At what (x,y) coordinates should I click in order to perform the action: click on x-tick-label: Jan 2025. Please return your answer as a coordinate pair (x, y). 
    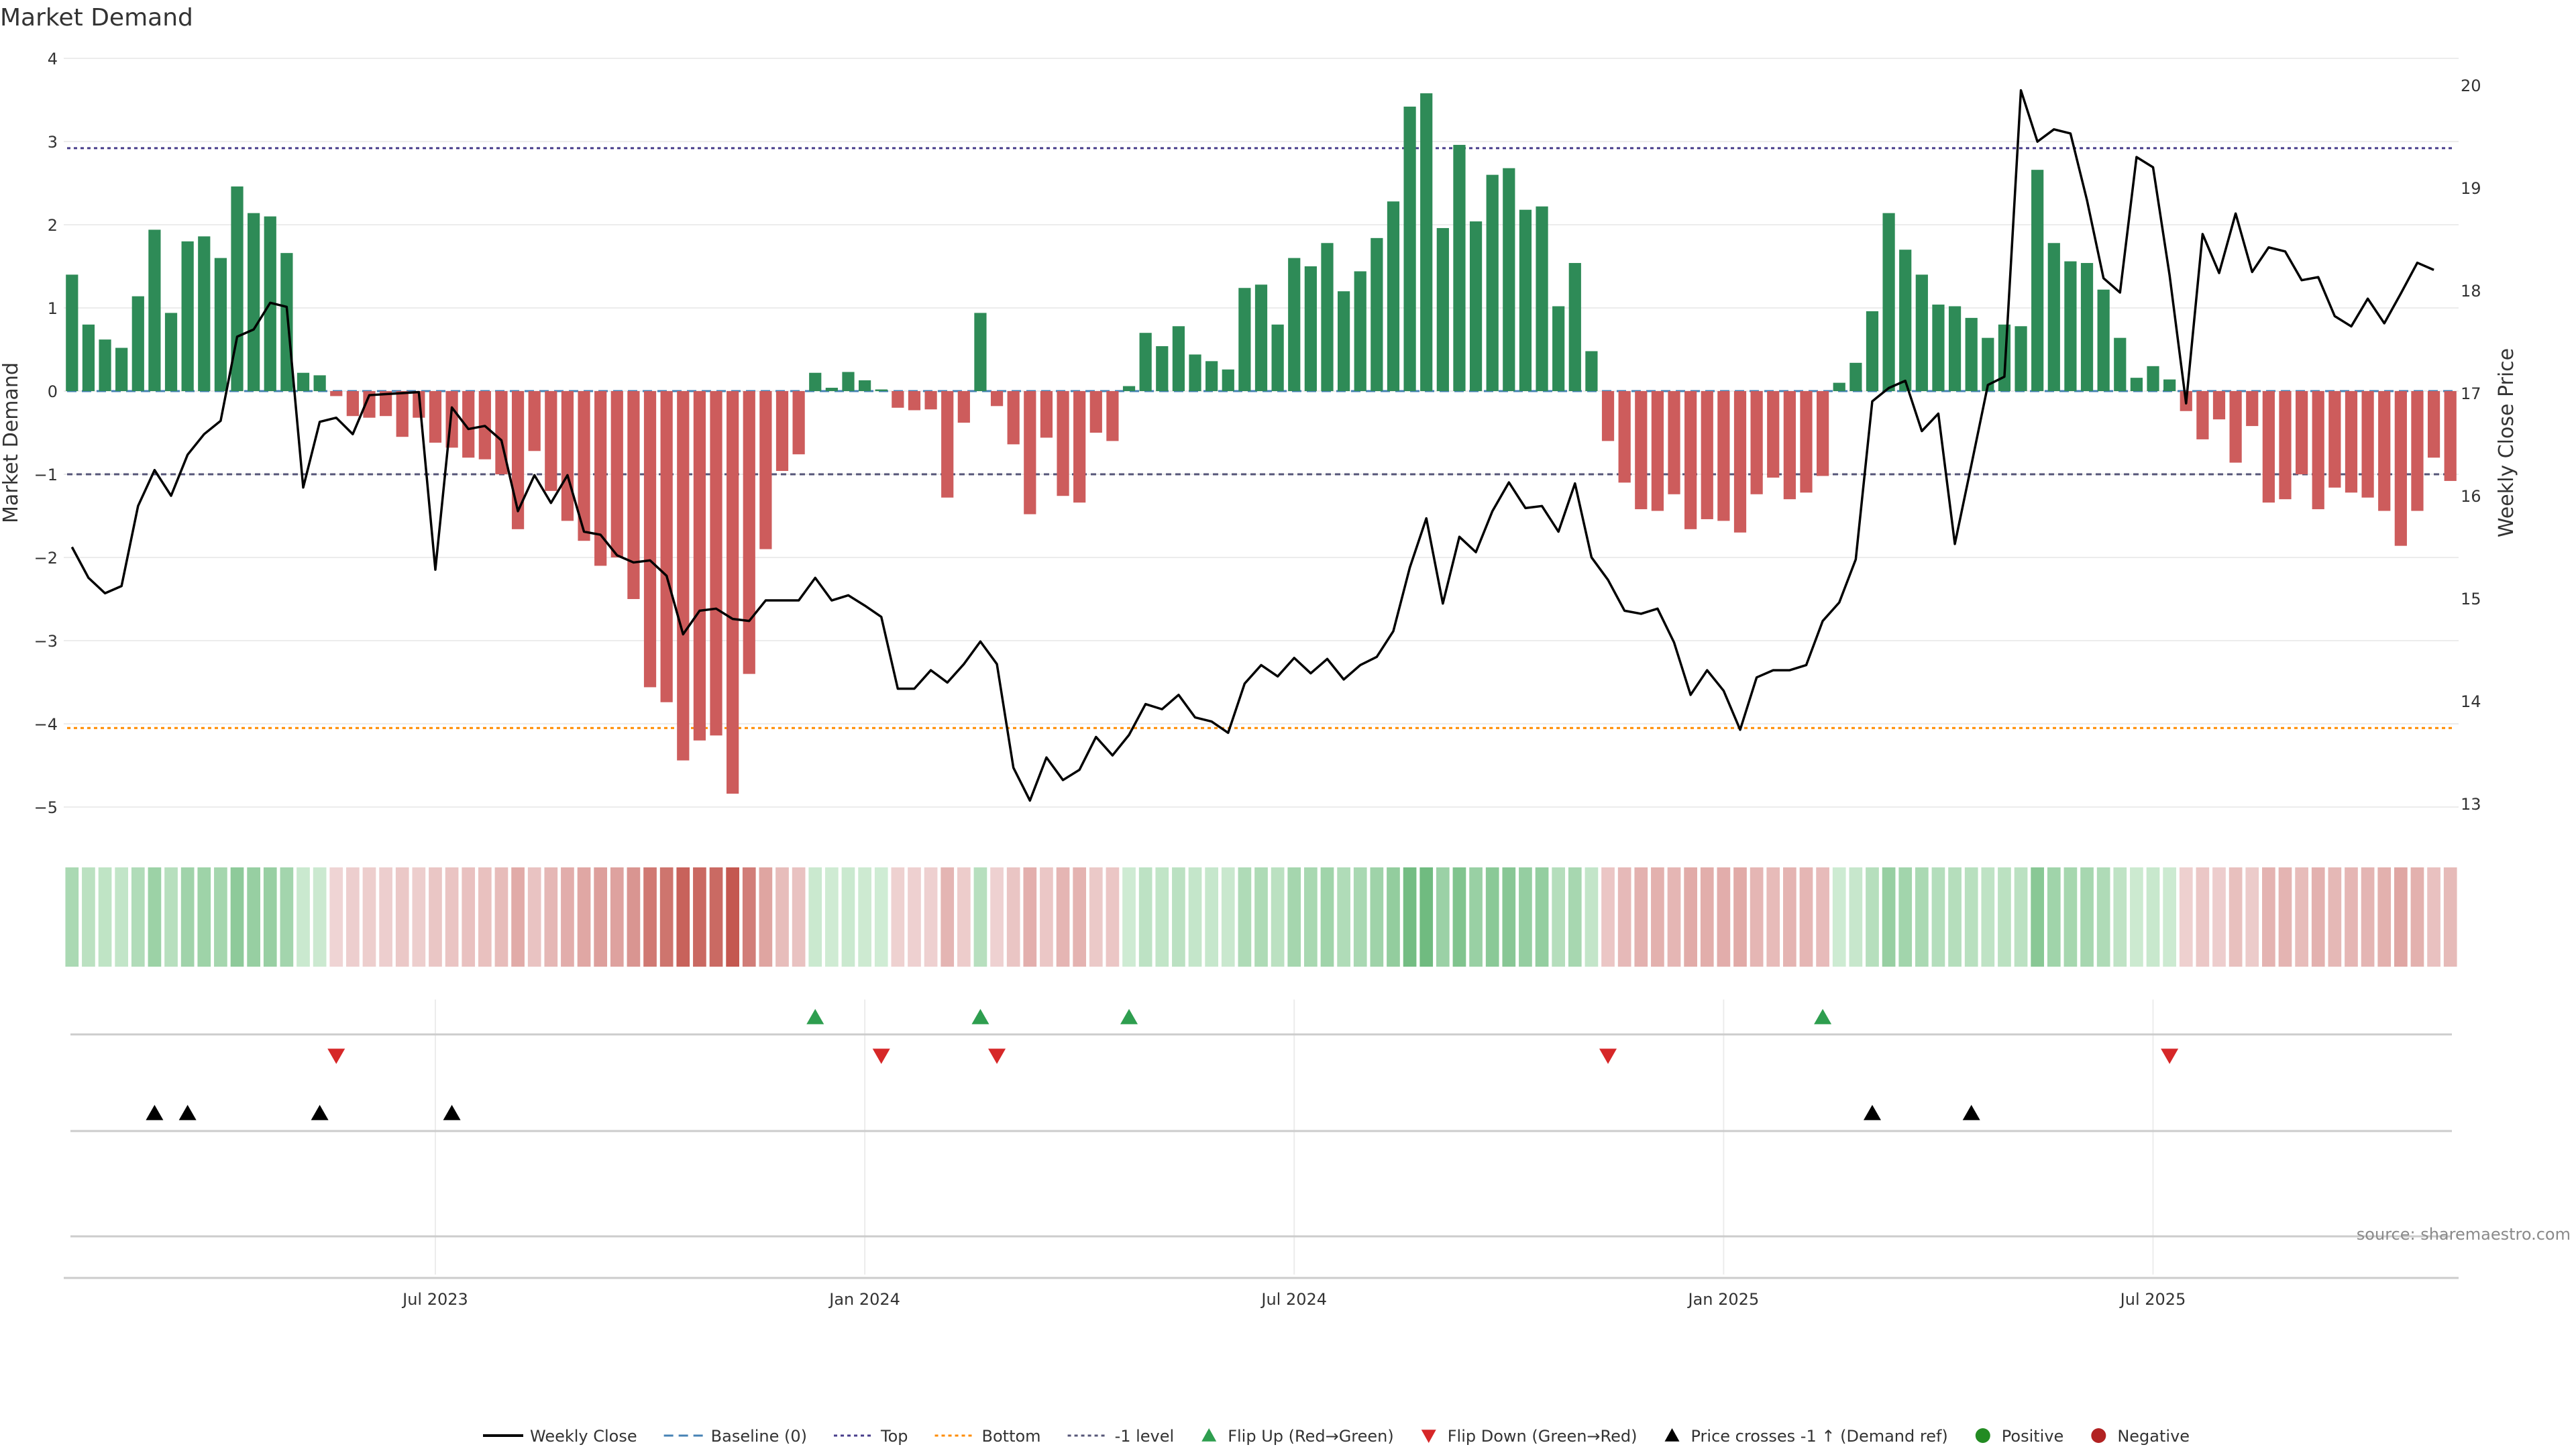
    Looking at the image, I should click on (1723, 1299).